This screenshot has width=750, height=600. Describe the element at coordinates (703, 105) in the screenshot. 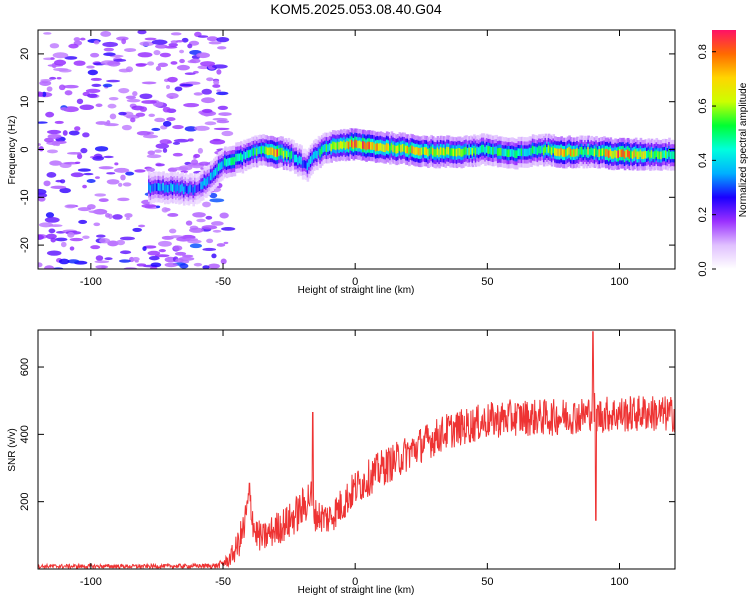

I see `colorbar-tick-label: 0.6` at that location.